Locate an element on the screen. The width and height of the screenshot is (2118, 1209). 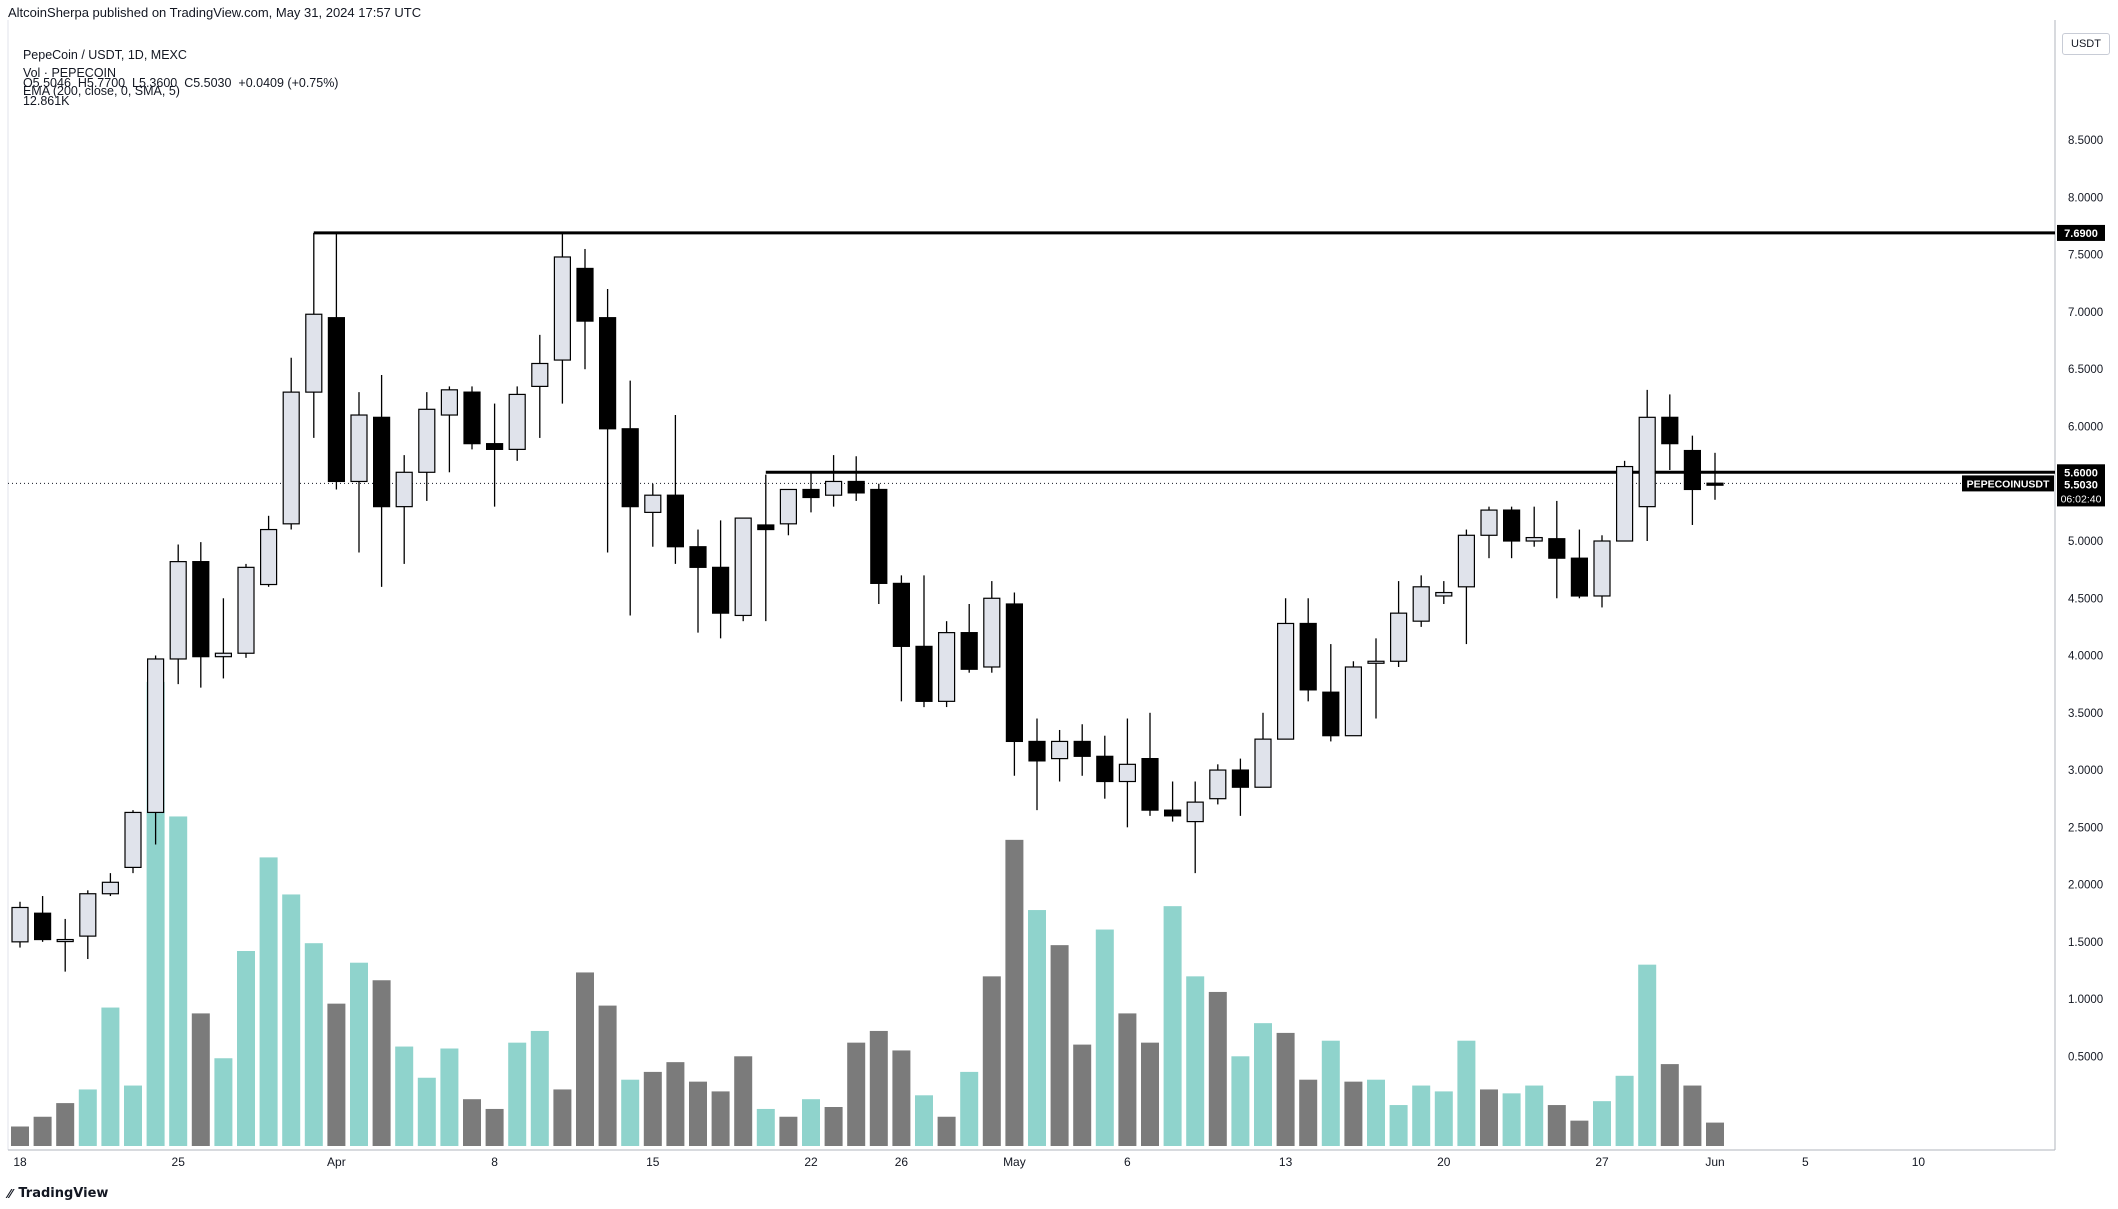
symbol-name: PepeCoin / USDT, 1D, MEXC is located at coordinates (104, 55).